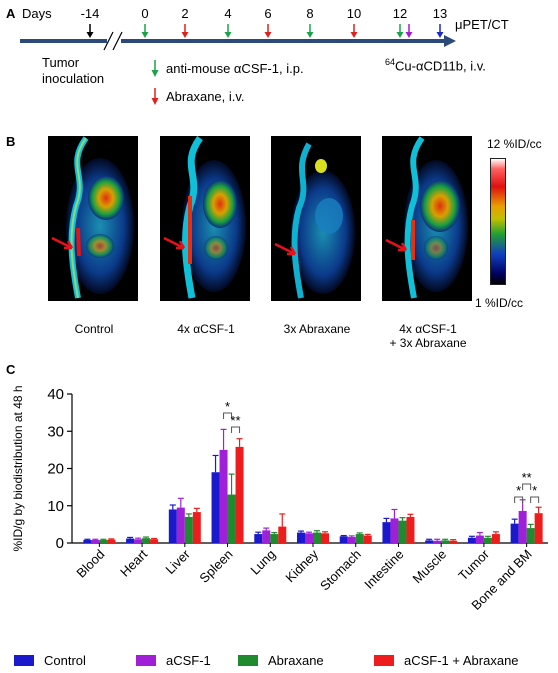 This screenshot has width=558, height=673. I want to click on significance-marker: *, so click(534, 490).